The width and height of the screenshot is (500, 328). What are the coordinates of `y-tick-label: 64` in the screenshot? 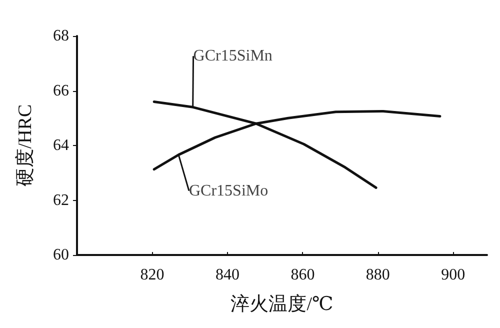 It's located at (61, 145).